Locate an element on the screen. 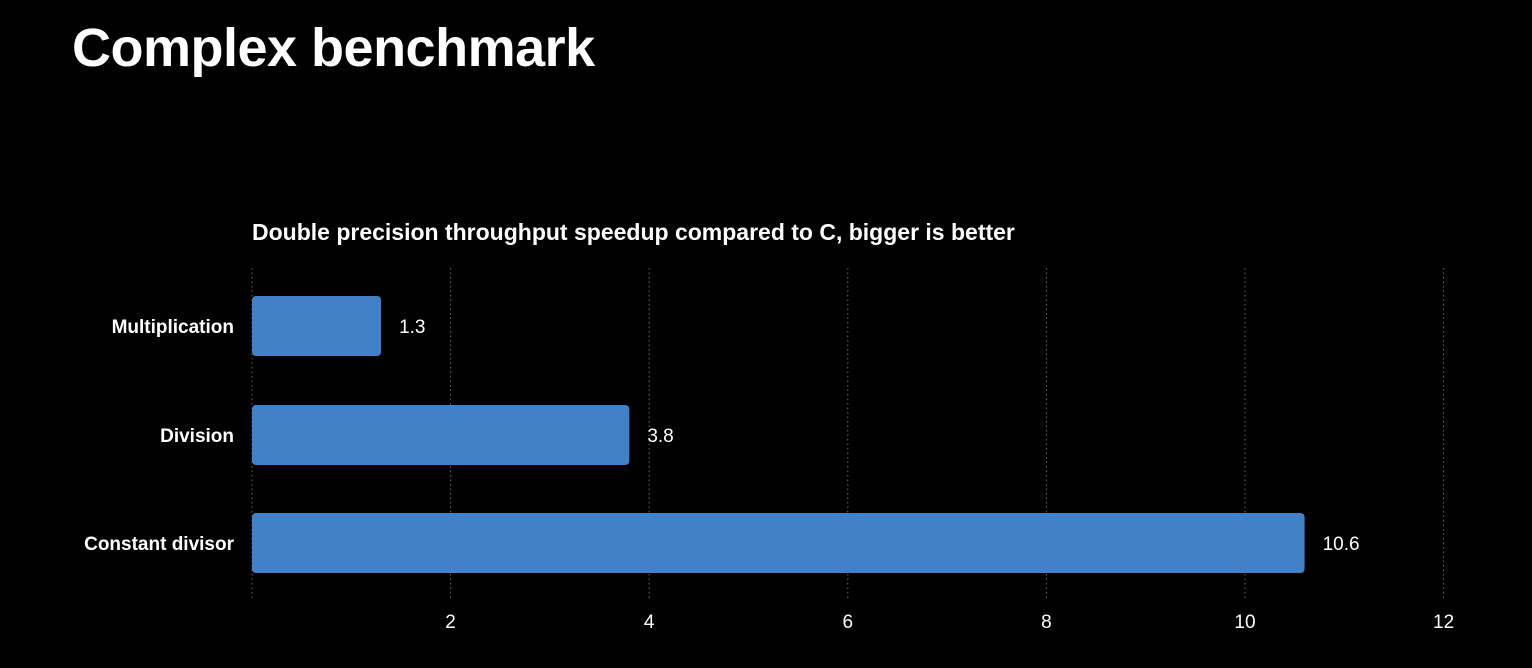 The image size is (1532, 668). page-title: Complex benchmark is located at coordinates (333, 48).